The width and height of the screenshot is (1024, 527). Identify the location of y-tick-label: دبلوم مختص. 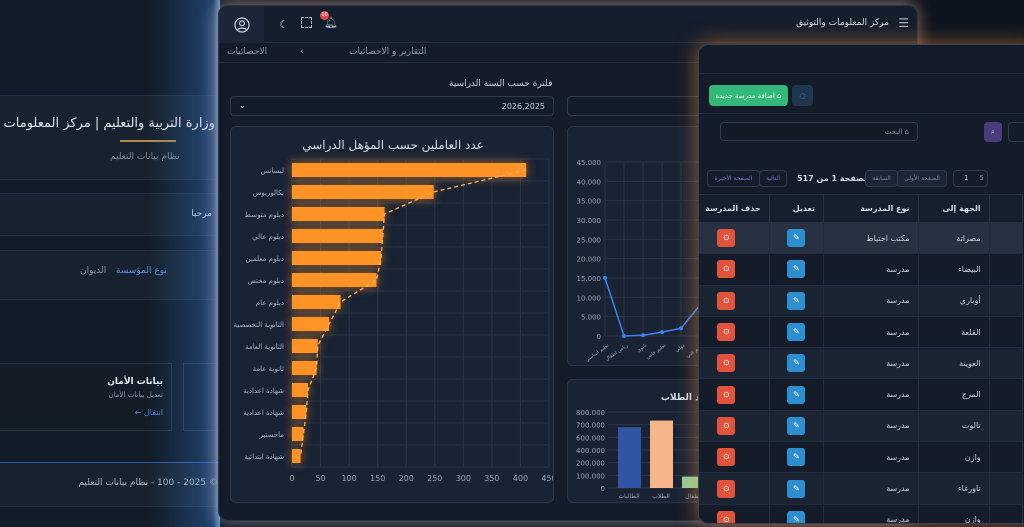
(265, 281).